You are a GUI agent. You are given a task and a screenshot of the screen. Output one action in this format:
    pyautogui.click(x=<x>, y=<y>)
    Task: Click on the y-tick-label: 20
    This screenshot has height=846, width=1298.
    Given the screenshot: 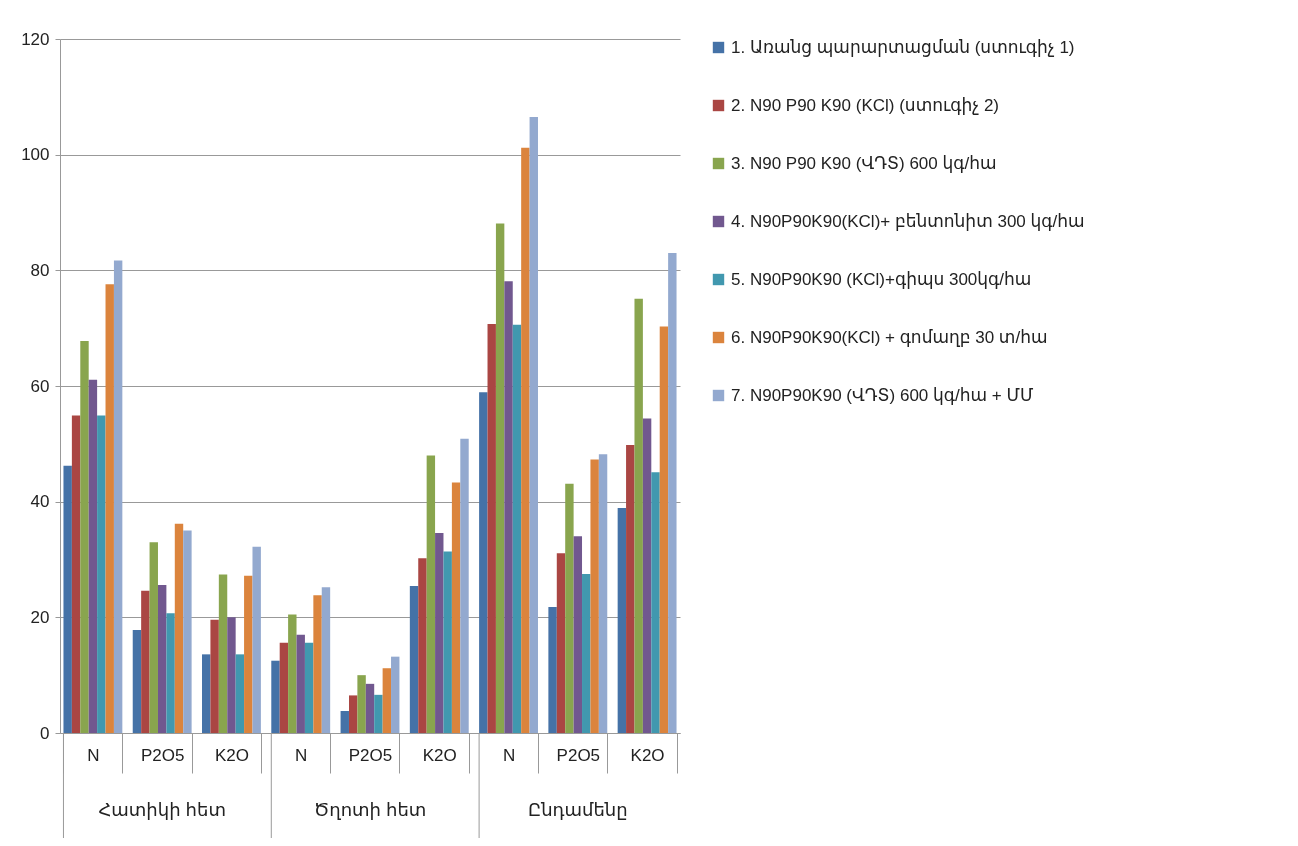 What is the action you would take?
    pyautogui.click(x=40, y=617)
    